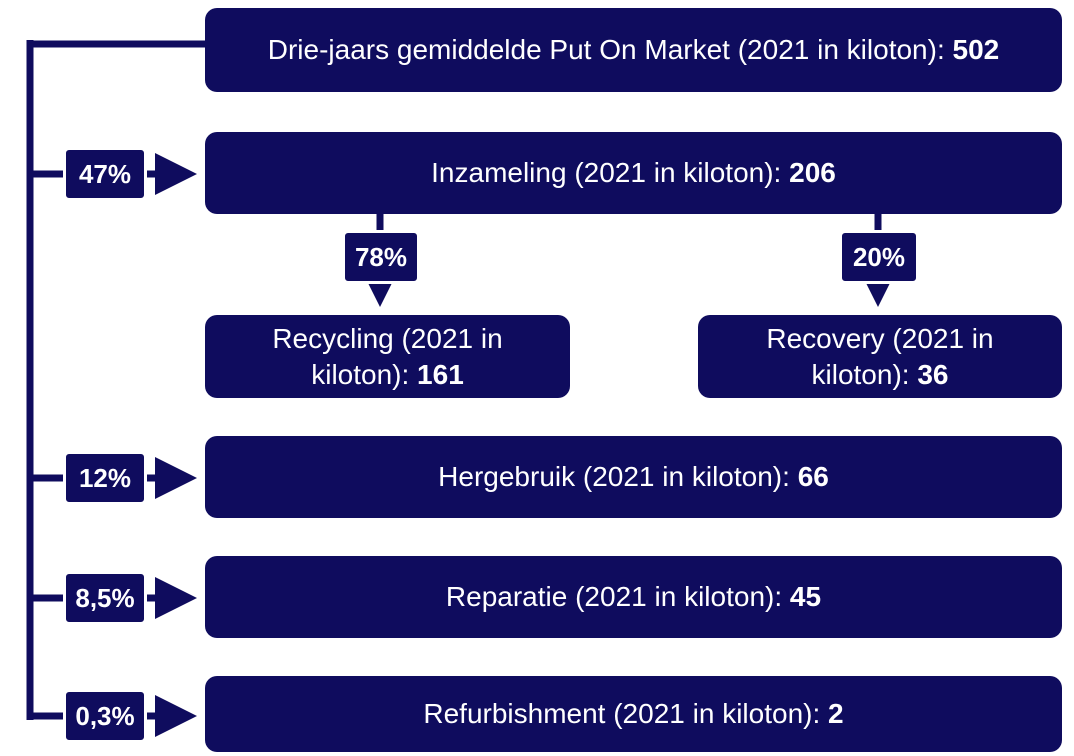 This screenshot has height=756, width=1074. Describe the element at coordinates (836, 713) in the screenshot. I see `node-value: 2` at that location.